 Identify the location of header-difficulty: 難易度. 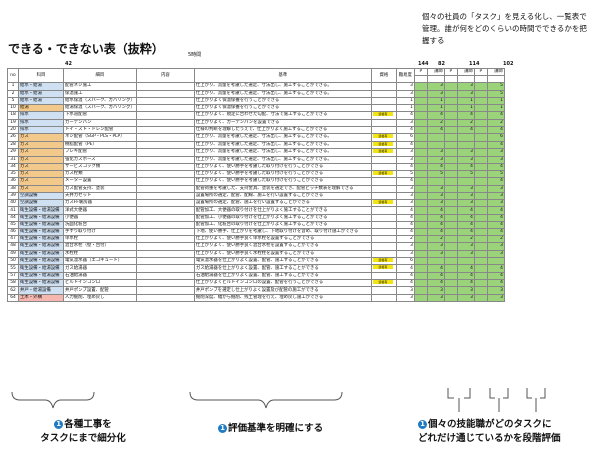
(405, 75).